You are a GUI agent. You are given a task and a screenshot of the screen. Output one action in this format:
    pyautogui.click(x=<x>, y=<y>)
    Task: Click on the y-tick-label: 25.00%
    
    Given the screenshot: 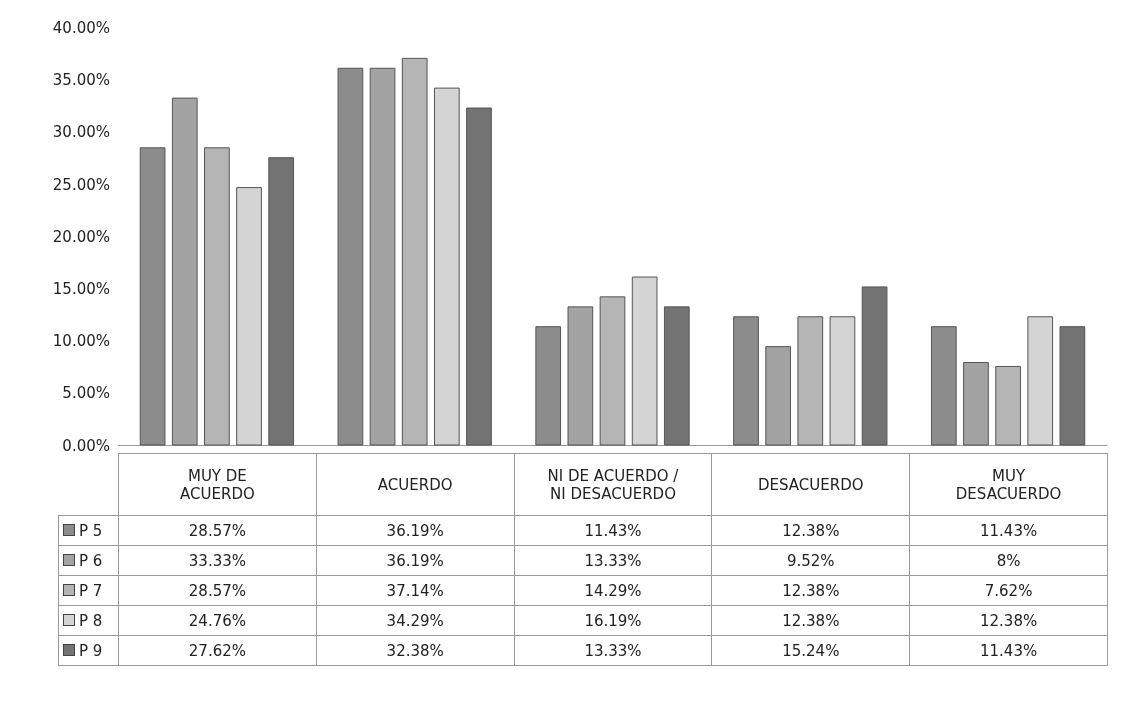 What is the action you would take?
    pyautogui.click(x=81, y=184)
    